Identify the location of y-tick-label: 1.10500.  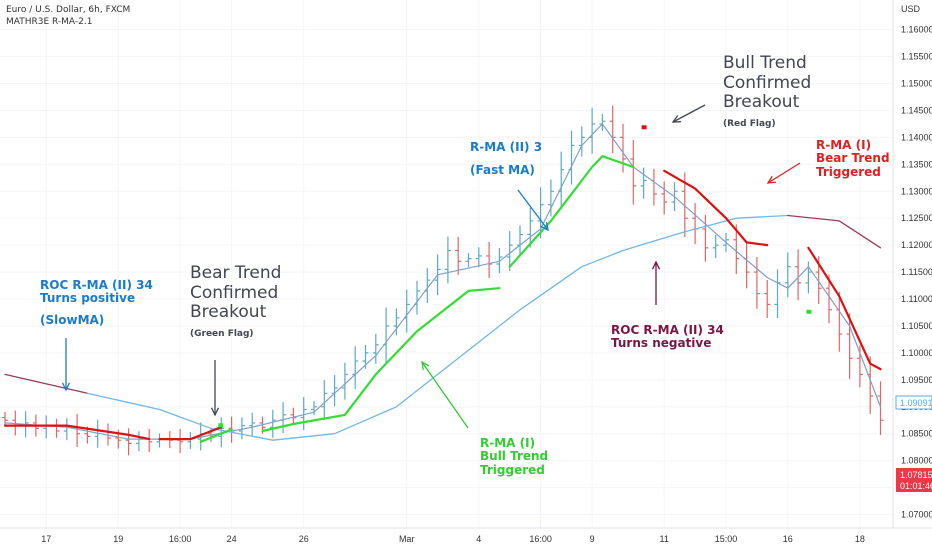
(916, 326).